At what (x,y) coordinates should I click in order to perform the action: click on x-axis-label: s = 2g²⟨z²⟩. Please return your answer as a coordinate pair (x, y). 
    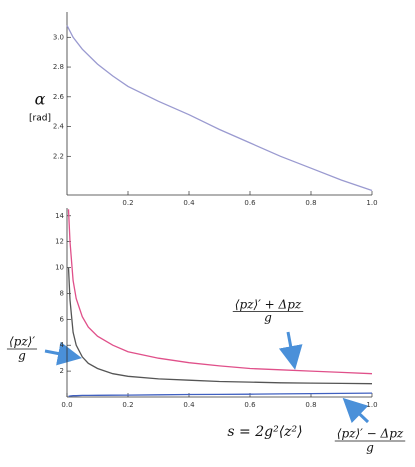
    Looking at the image, I should click on (264, 432).